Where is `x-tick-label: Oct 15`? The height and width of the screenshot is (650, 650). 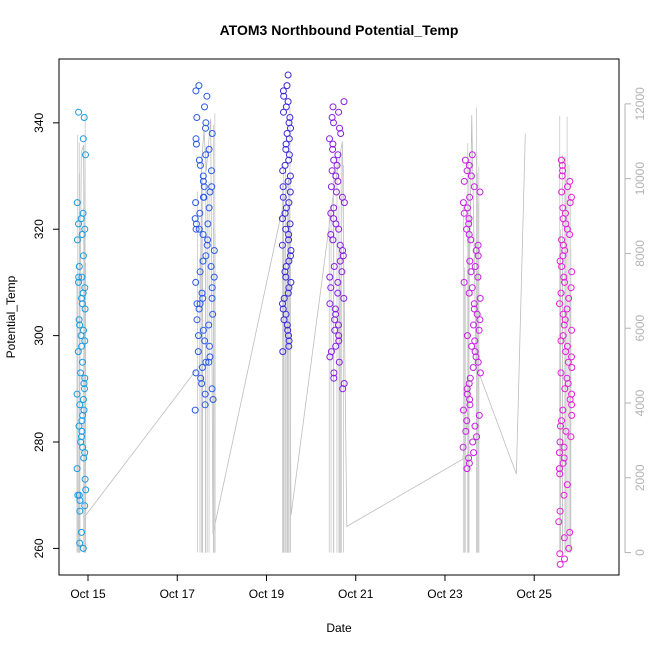 x-tick-label: Oct 15 is located at coordinates (88, 594).